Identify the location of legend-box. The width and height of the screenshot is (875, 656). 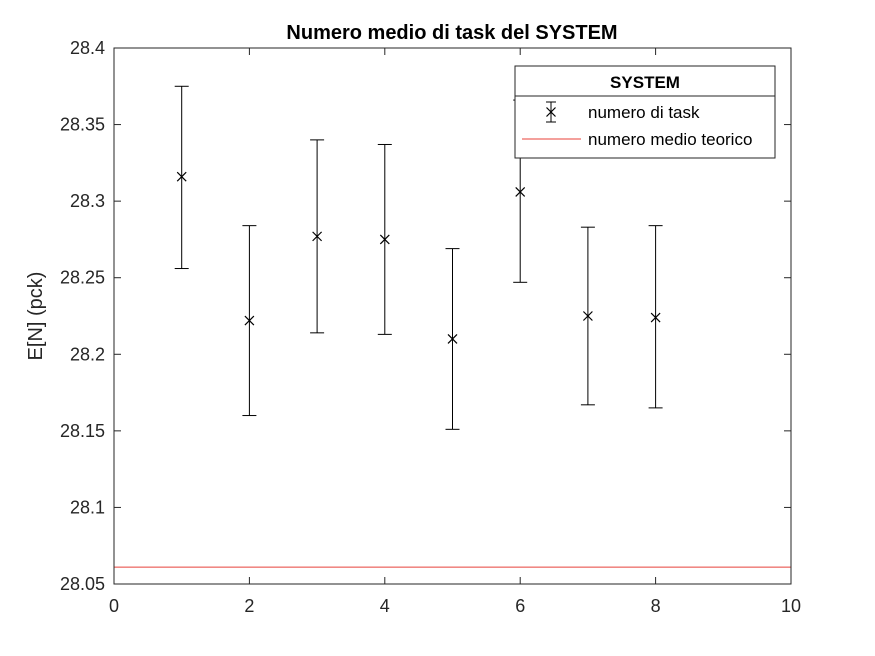
(645, 112).